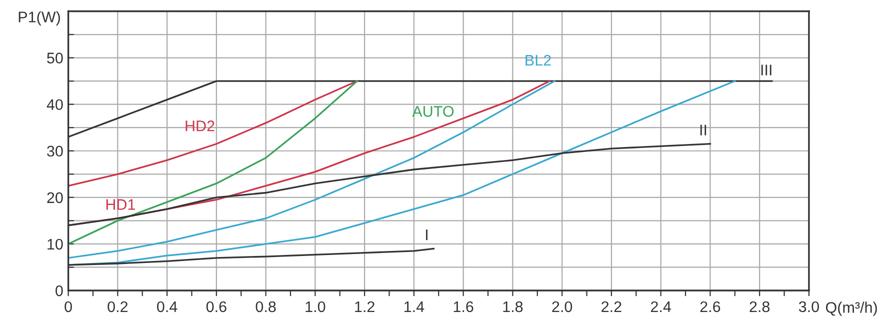 Image resolution: width=887 pixels, height=321 pixels. I want to click on series-label: HD1, so click(120, 204).